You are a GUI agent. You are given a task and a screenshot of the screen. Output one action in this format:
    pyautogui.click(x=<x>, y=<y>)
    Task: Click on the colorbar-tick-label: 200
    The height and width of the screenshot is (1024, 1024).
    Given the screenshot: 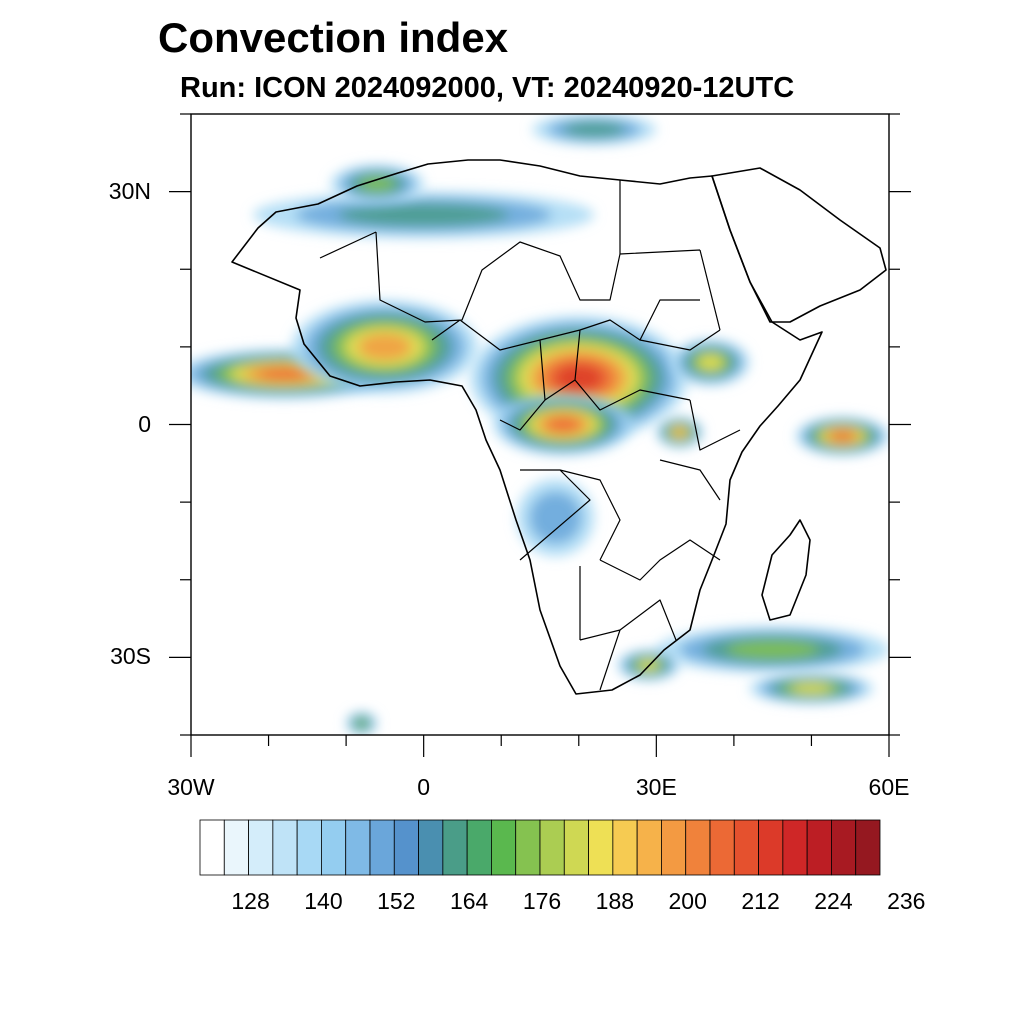 What is the action you would take?
    pyautogui.click(x=687, y=901)
    